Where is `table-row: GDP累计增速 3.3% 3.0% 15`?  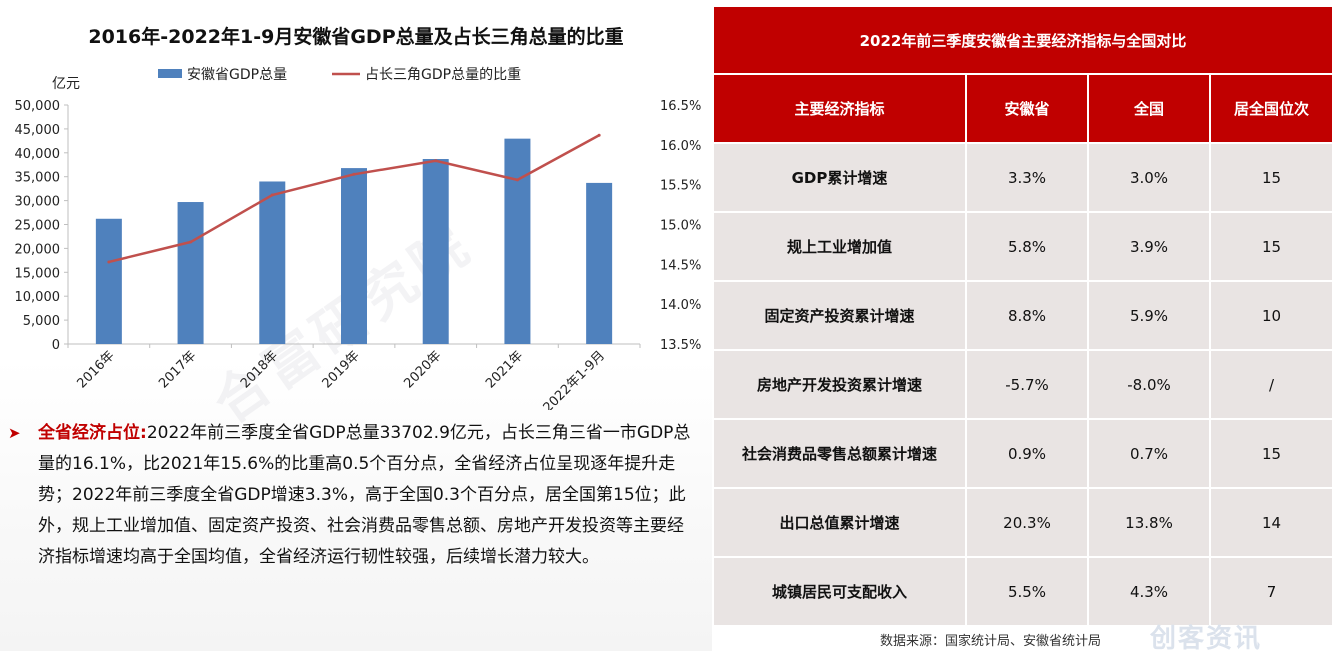 table-row: GDP累计增速 3.3% 3.0% 15 is located at coordinates (1023, 177).